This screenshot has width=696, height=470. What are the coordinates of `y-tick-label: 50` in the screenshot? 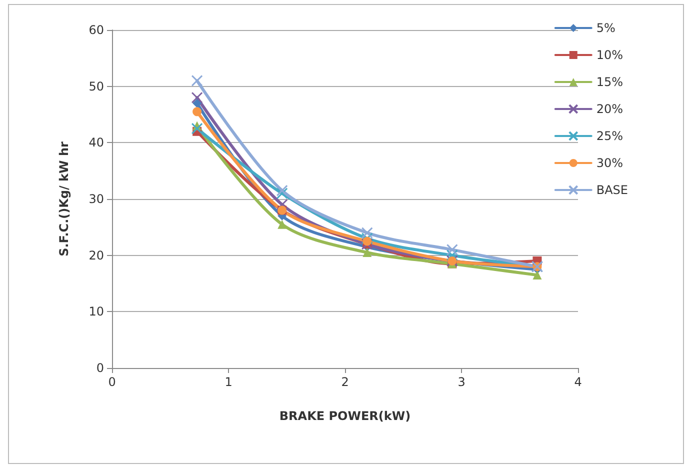 It's located at (96, 86).